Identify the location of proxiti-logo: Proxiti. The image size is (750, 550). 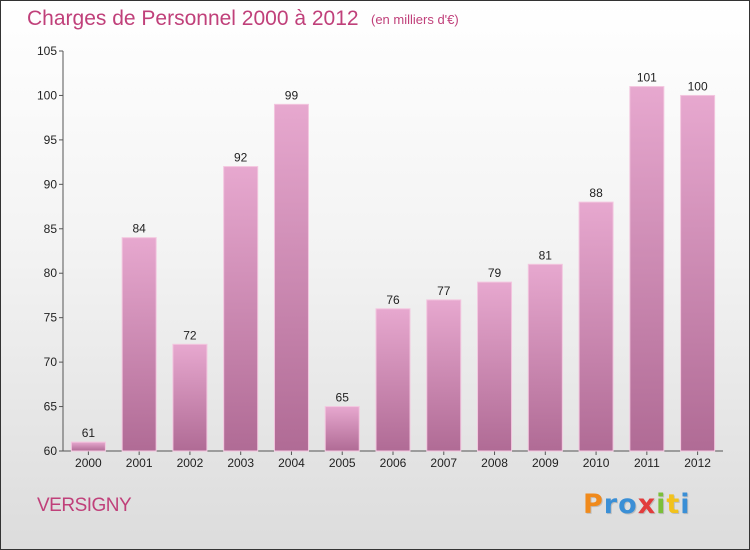
(637, 504).